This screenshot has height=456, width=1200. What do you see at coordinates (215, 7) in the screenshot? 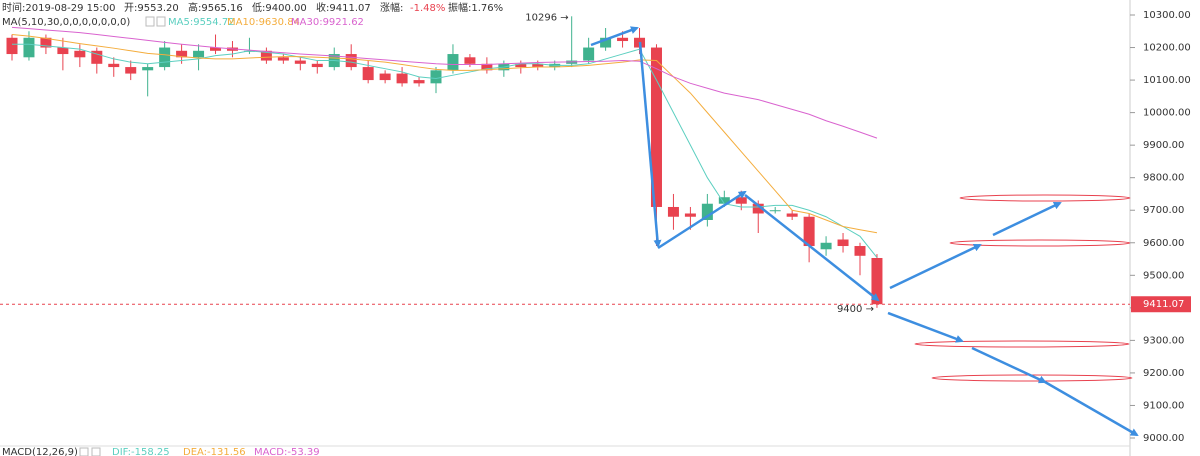
I see `header-high: 高:9565.16` at bounding box center [215, 7].